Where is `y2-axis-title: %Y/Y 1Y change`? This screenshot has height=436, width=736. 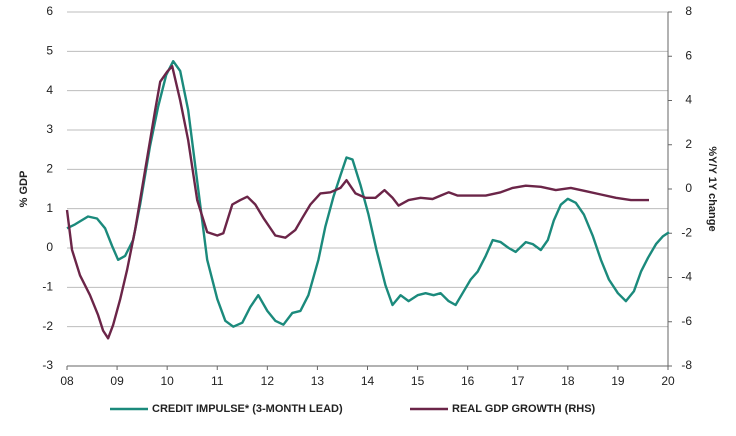
y2-axis-title: %Y/Y 1Y change is located at coordinates (712, 188).